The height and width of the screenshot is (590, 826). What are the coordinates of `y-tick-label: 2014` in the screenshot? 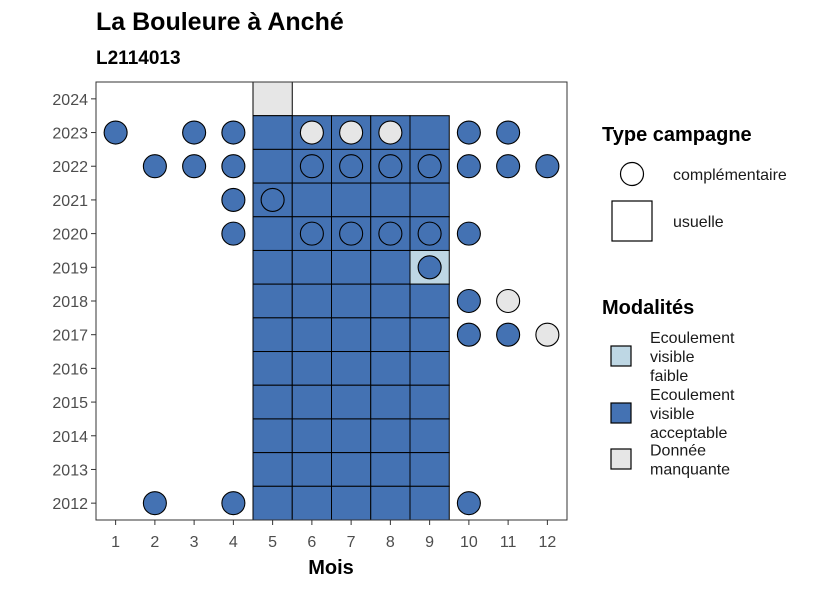 It's located at (70, 437).